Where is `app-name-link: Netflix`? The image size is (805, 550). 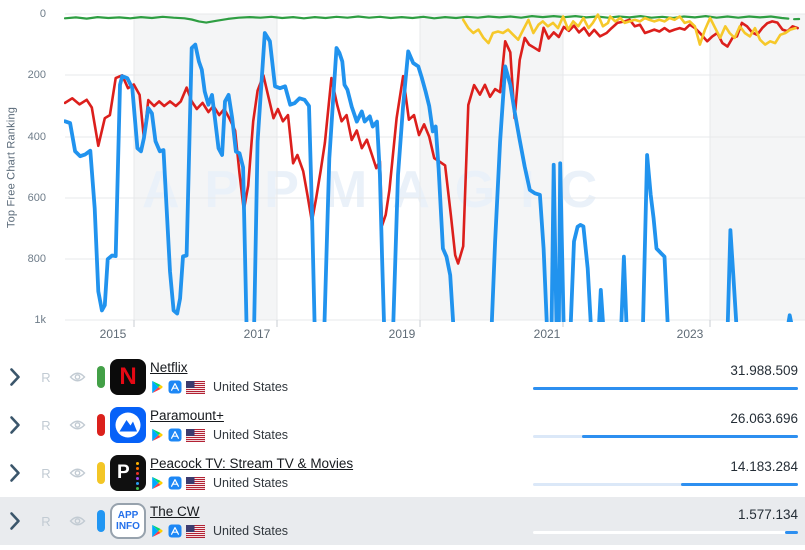 app-name-link: Netflix is located at coordinates (169, 367).